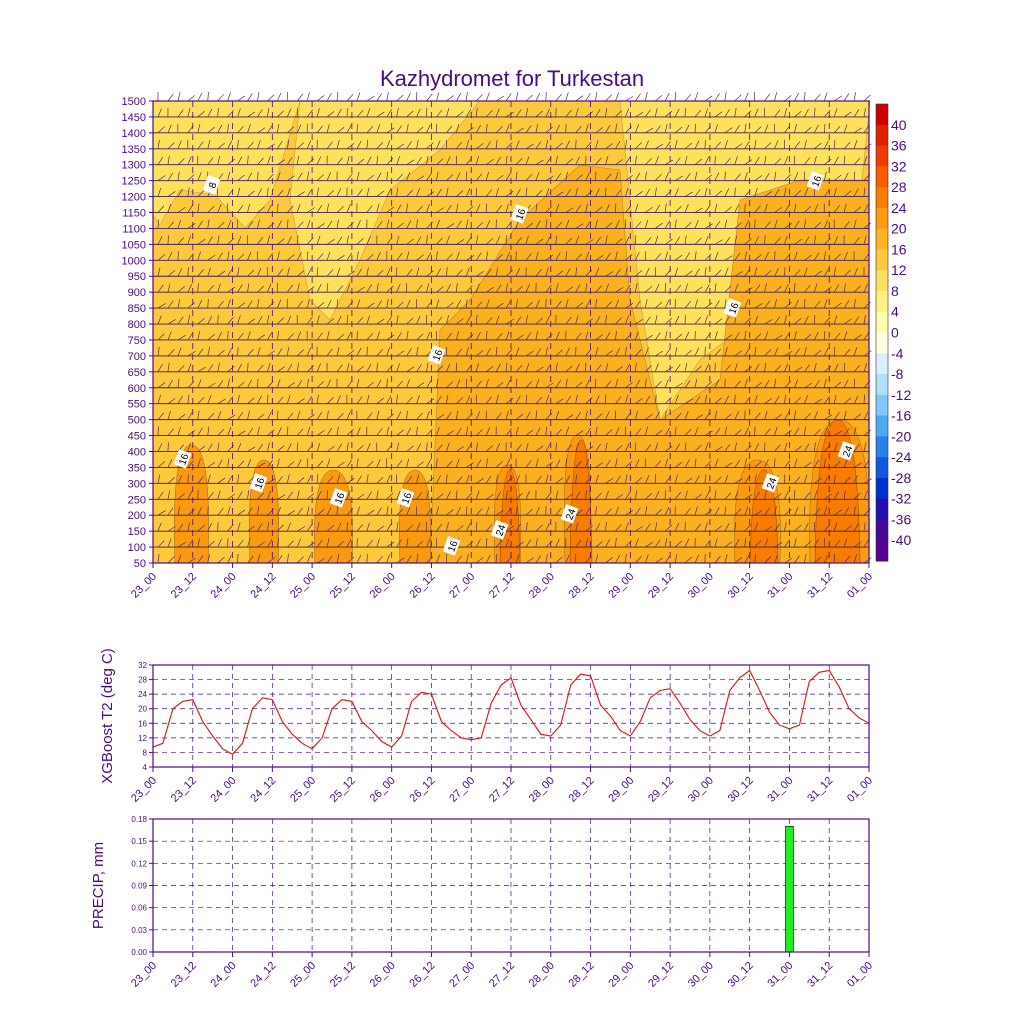  Describe the element at coordinates (569, 514) in the screenshot. I see `contour-label: 24` at that location.